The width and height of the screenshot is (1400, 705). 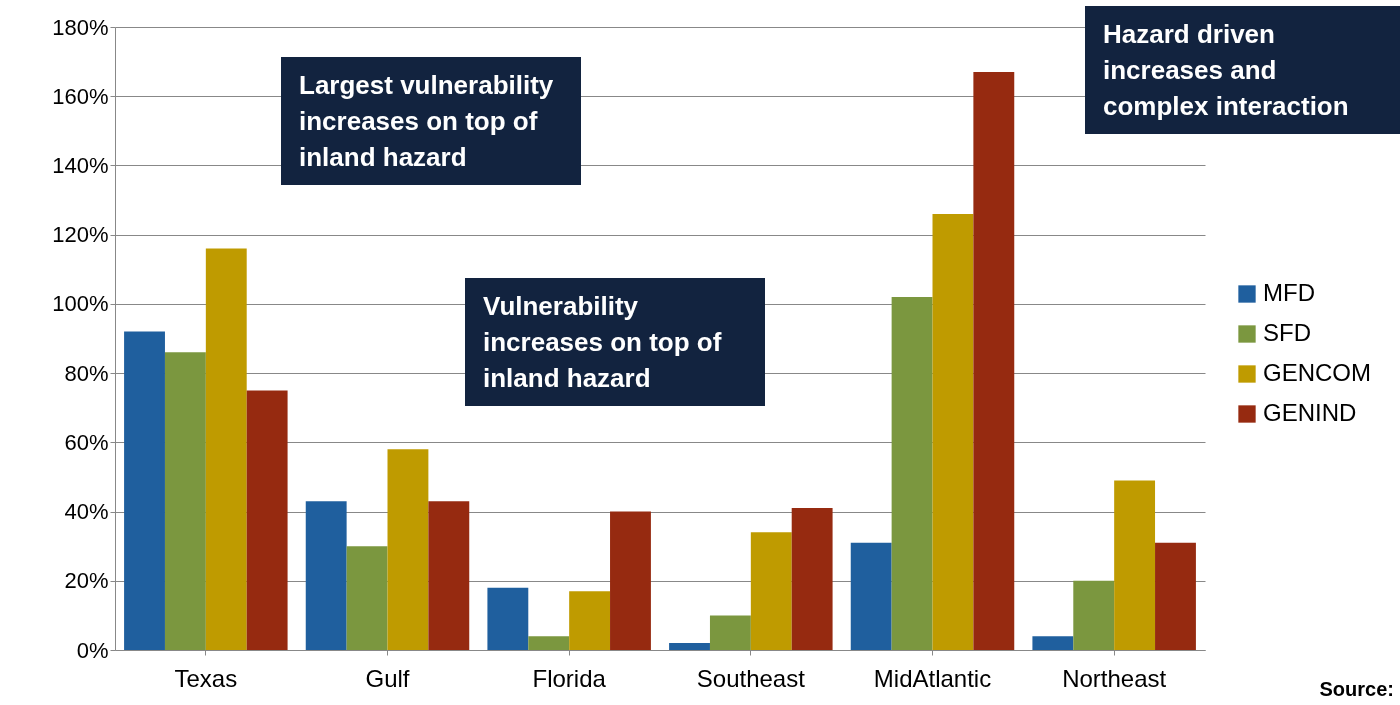 What do you see at coordinates (387, 678) in the screenshot?
I see `x-tick-label: Gulf` at bounding box center [387, 678].